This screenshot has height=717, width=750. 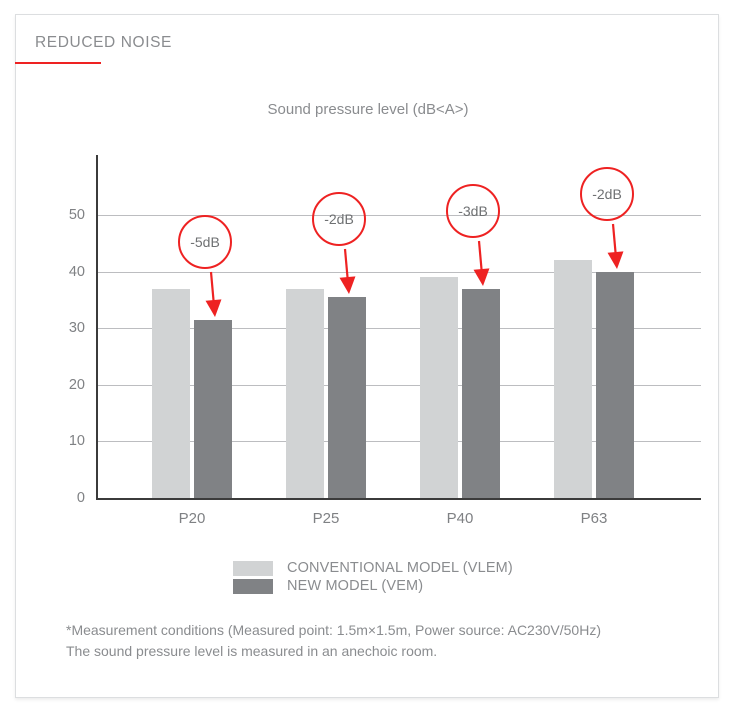 What do you see at coordinates (58, 63) in the screenshot?
I see `title-underline-rule` at bounding box center [58, 63].